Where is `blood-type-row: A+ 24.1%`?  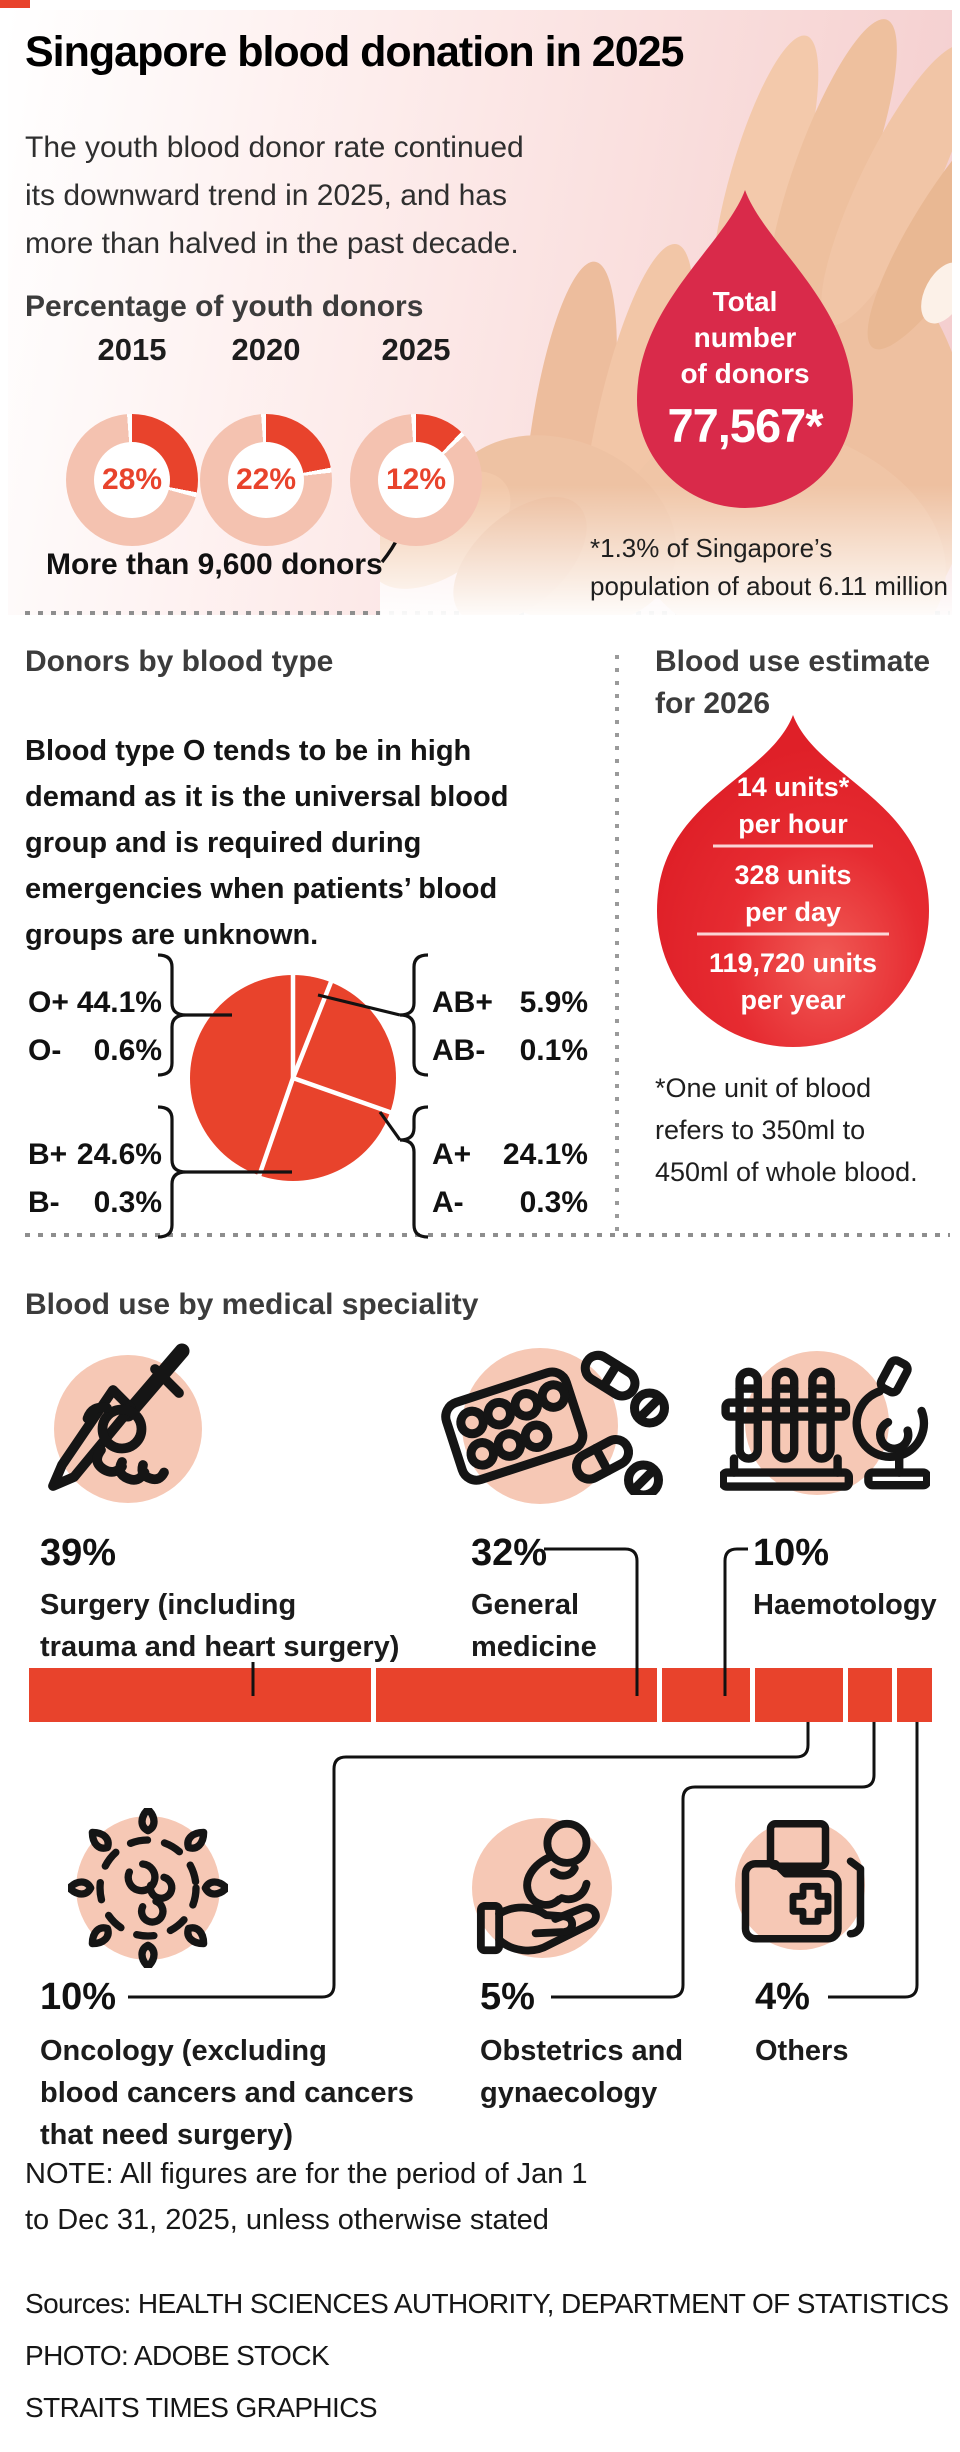 blood-type-row: A+ 24.1% is located at coordinates (510, 1155).